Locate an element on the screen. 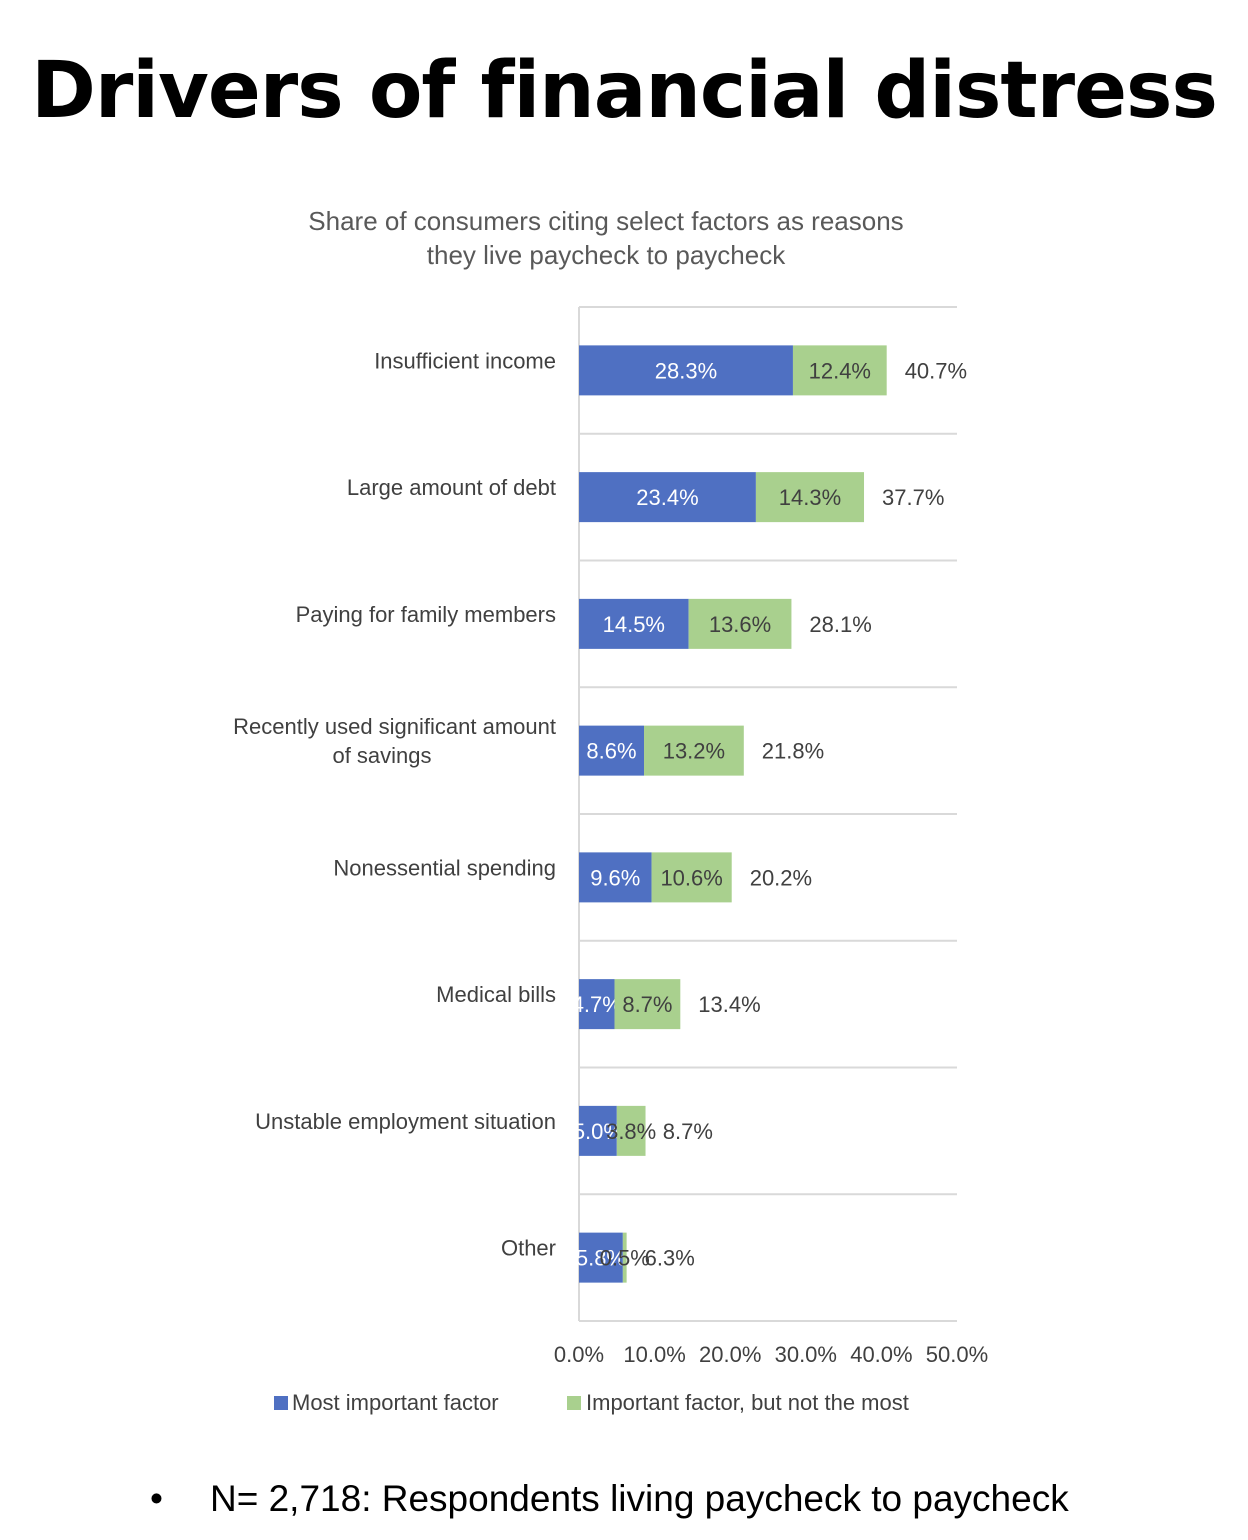 This screenshot has height=1540, width=1248. x-tick-label: 20.0% is located at coordinates (730, 1354).